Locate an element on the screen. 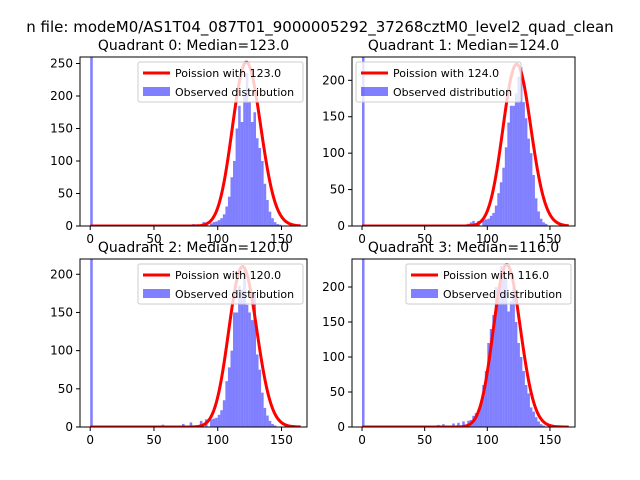  legend: Poission with 124.0 Observed distribution is located at coordinates (438, 82).